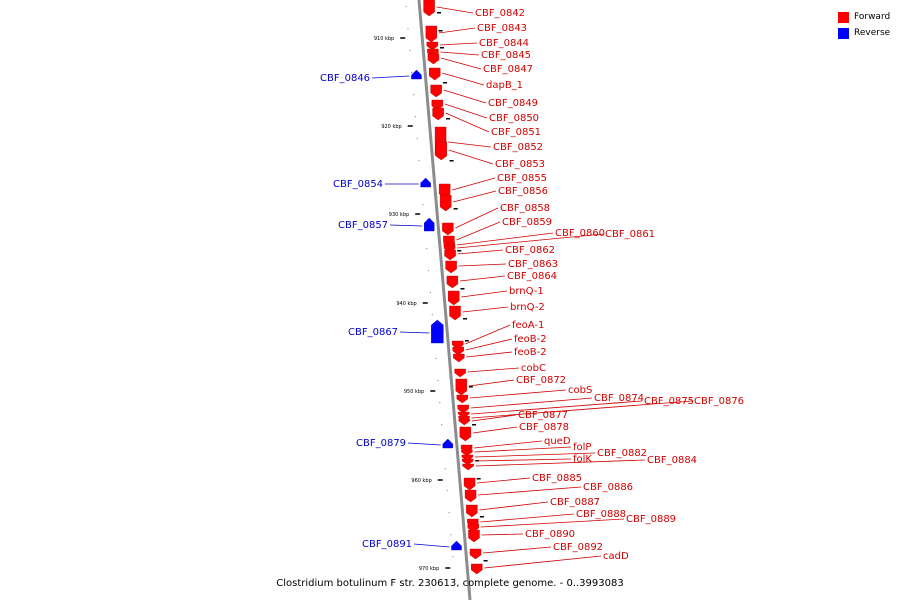 The image size is (900, 600). Describe the element at coordinates (557, 478) in the screenshot. I see `forward-gene-label: CBF_0885` at that location.